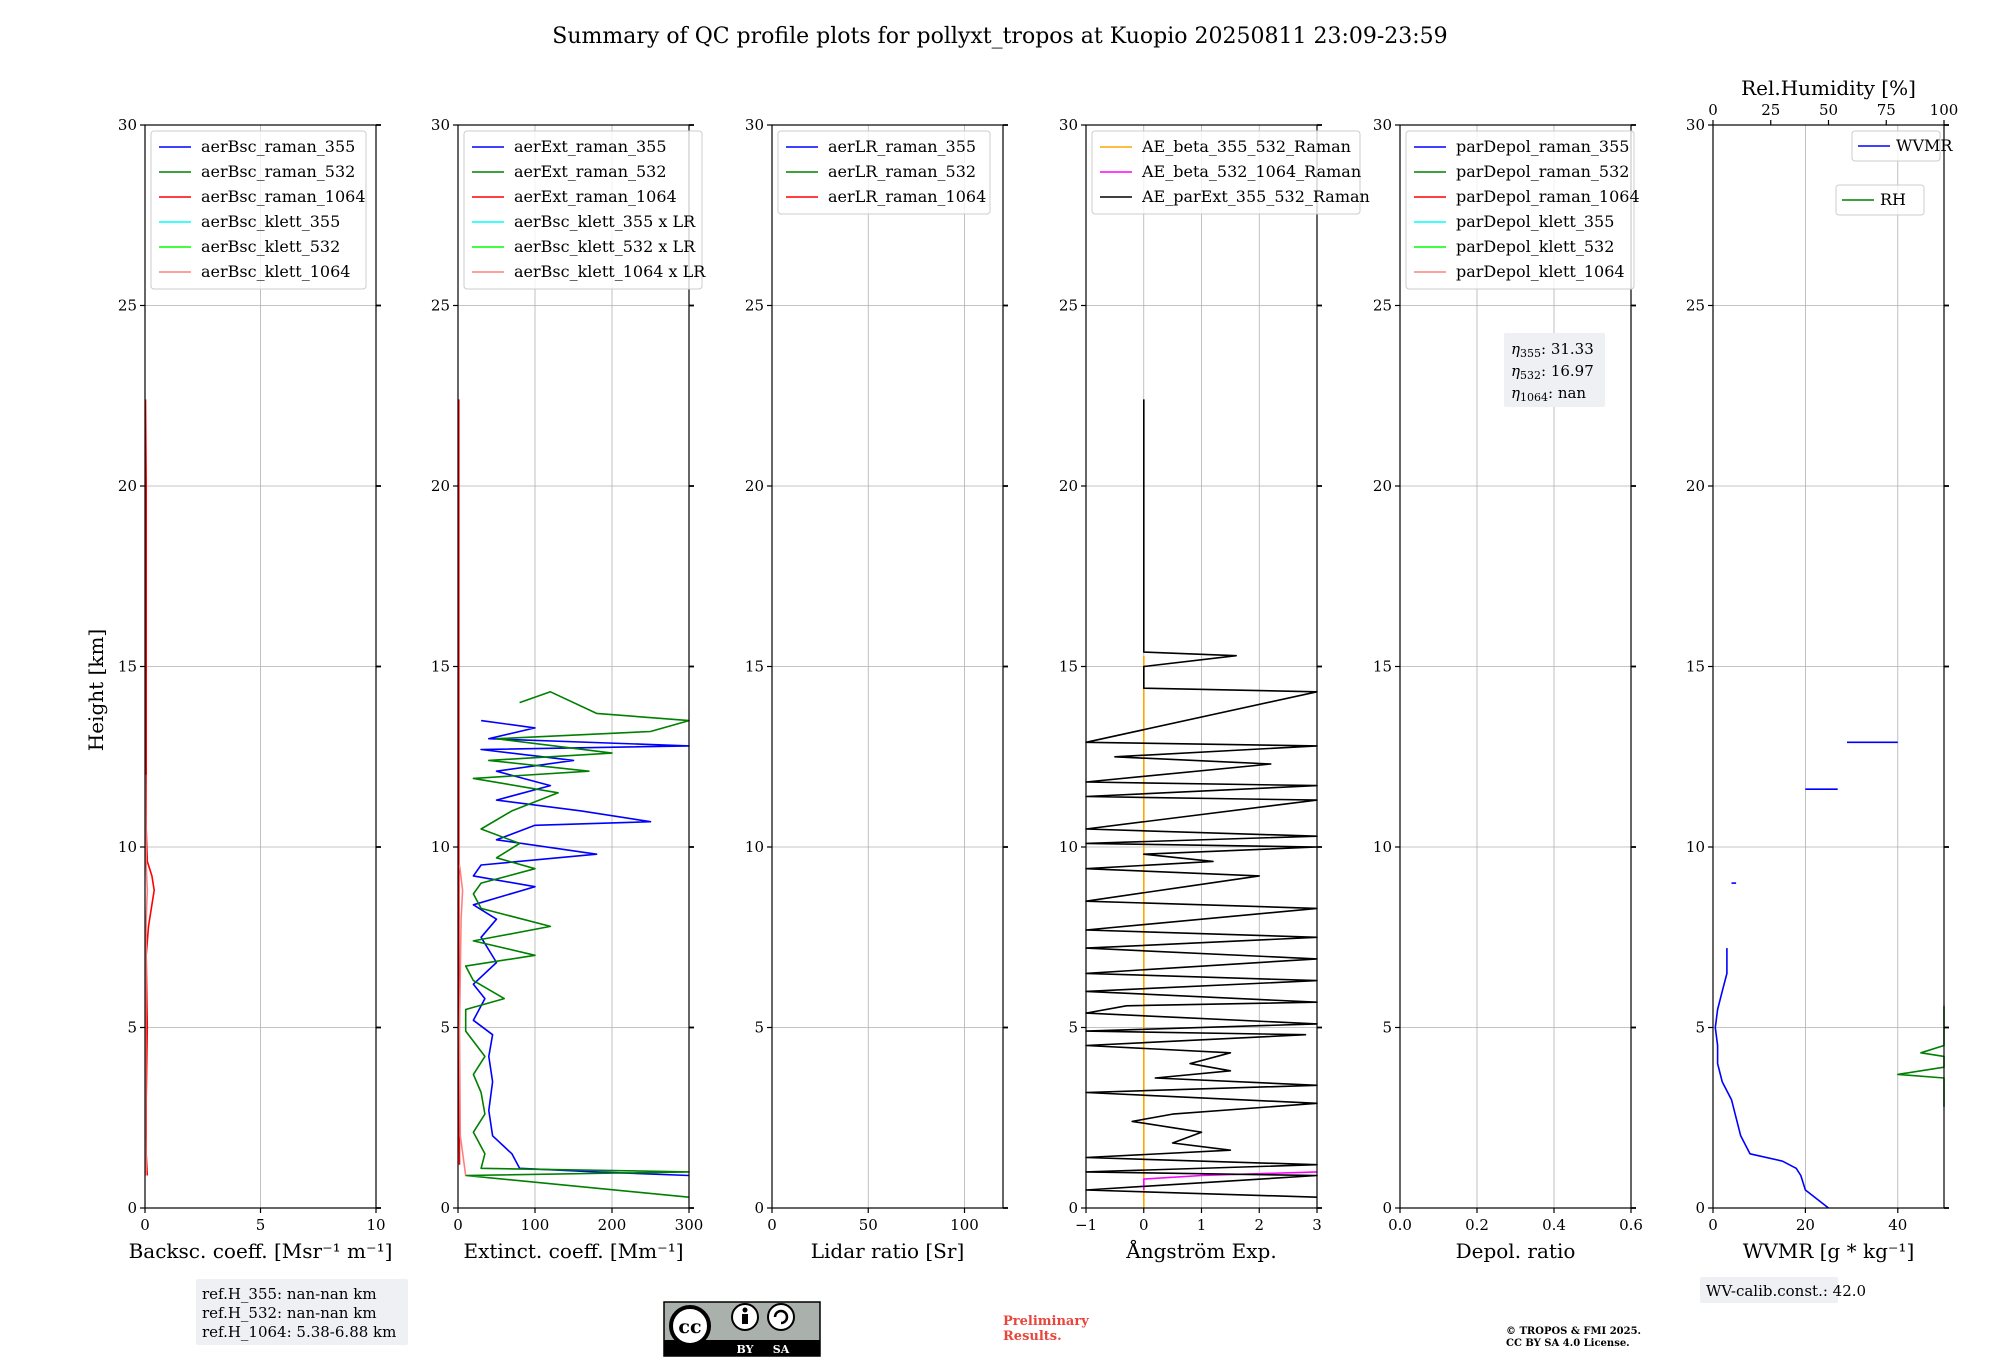 The width and height of the screenshot is (2000, 1360). Describe the element at coordinates (887, 666) in the screenshot. I see `grid-lr` at that location.